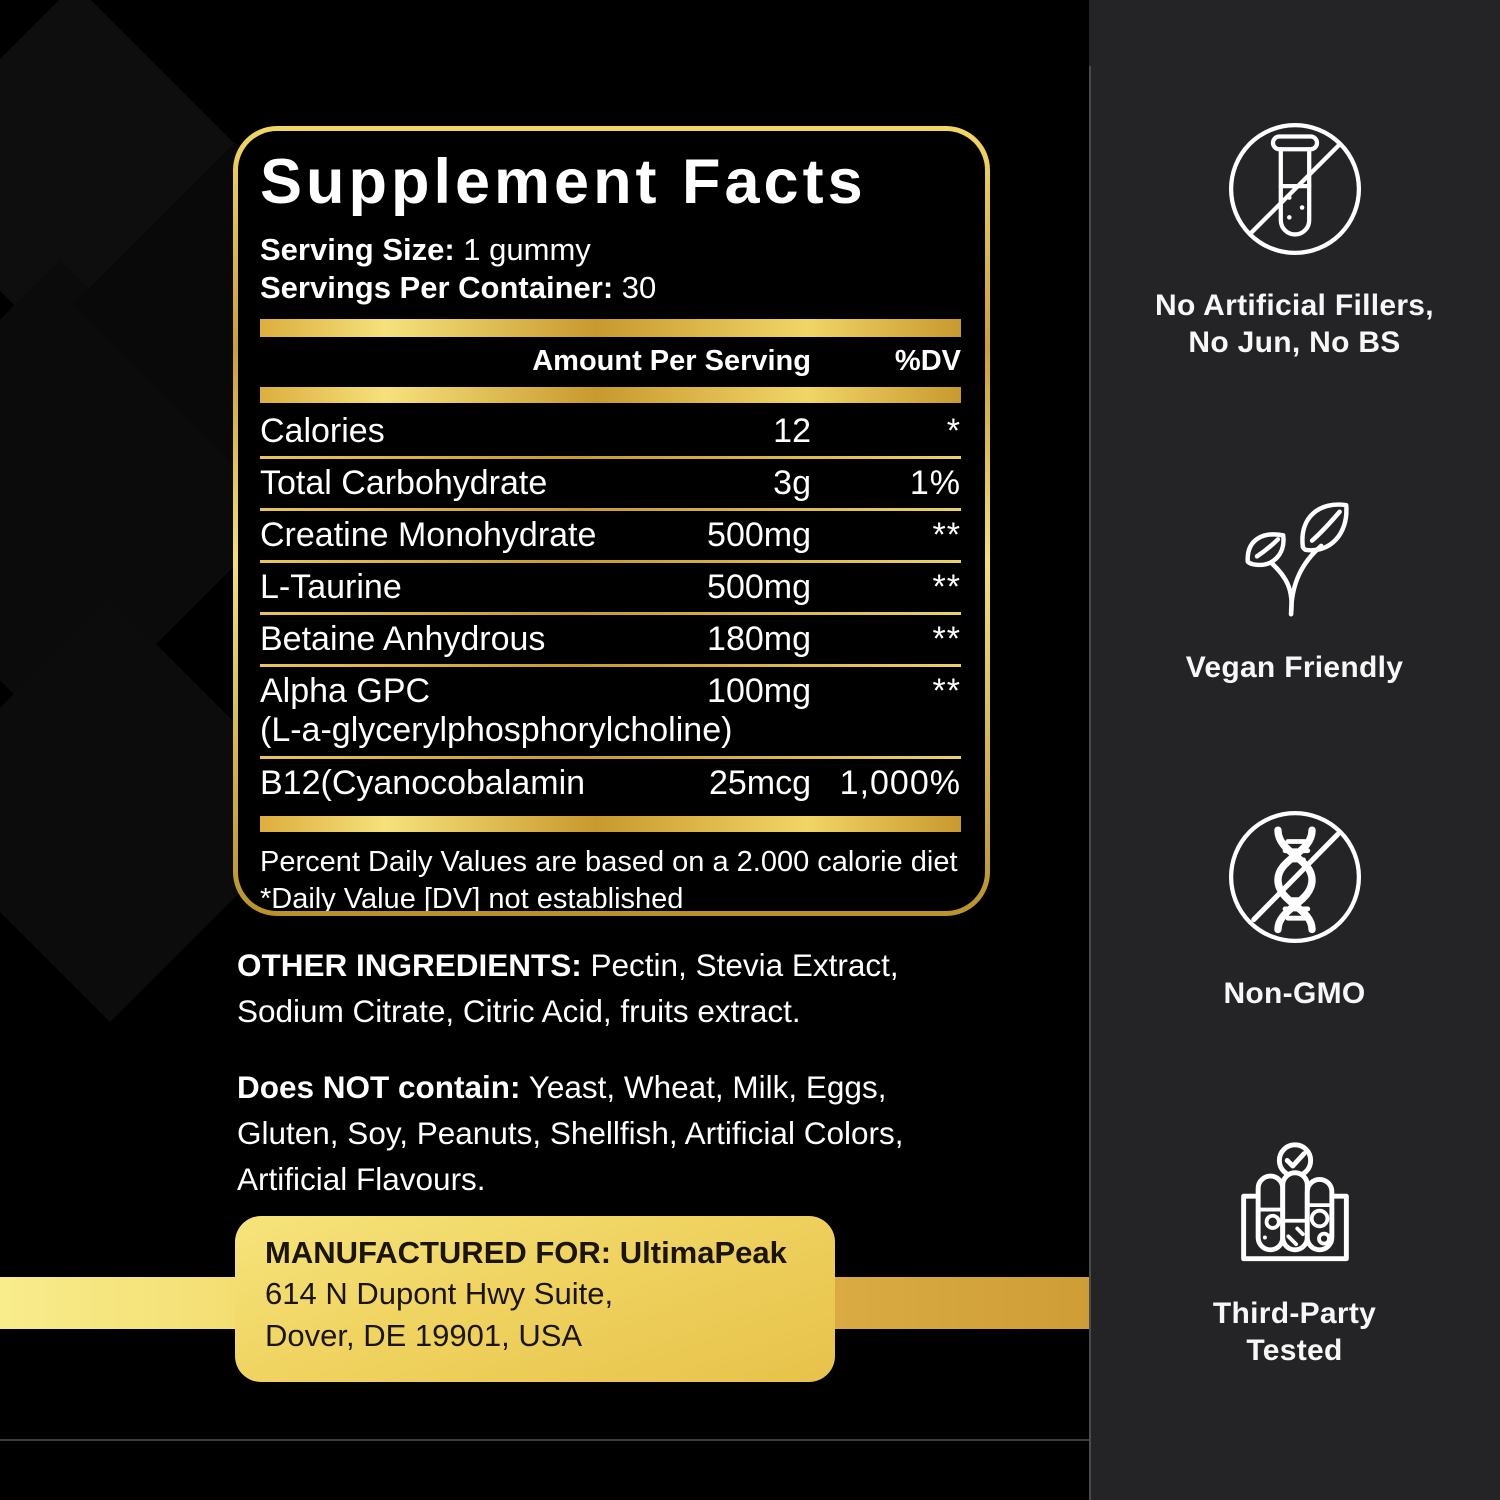  What do you see at coordinates (428, 535) in the screenshot?
I see `ingredient-name: Creatine Monohydrate` at bounding box center [428, 535].